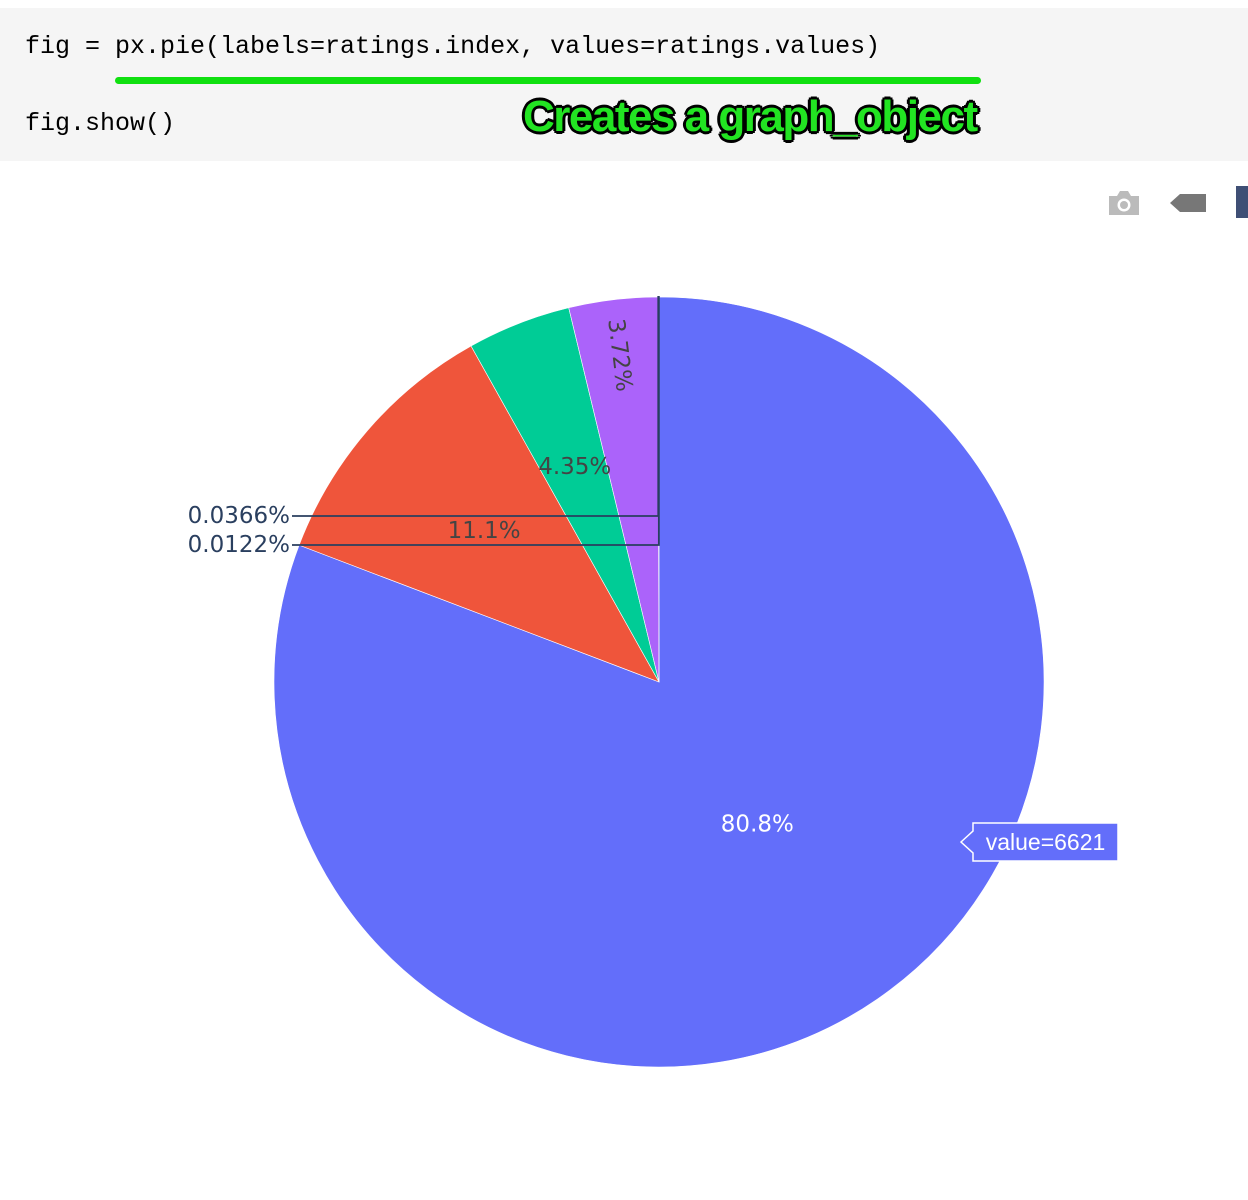  I want to click on annotation-label: Creates a graph_object, so click(750, 116).